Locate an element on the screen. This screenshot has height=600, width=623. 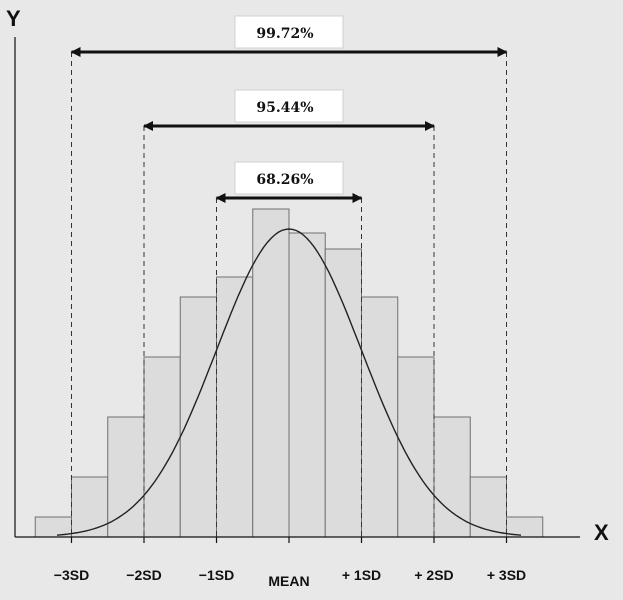
interval-label: 68.26% is located at coordinates (284, 180).